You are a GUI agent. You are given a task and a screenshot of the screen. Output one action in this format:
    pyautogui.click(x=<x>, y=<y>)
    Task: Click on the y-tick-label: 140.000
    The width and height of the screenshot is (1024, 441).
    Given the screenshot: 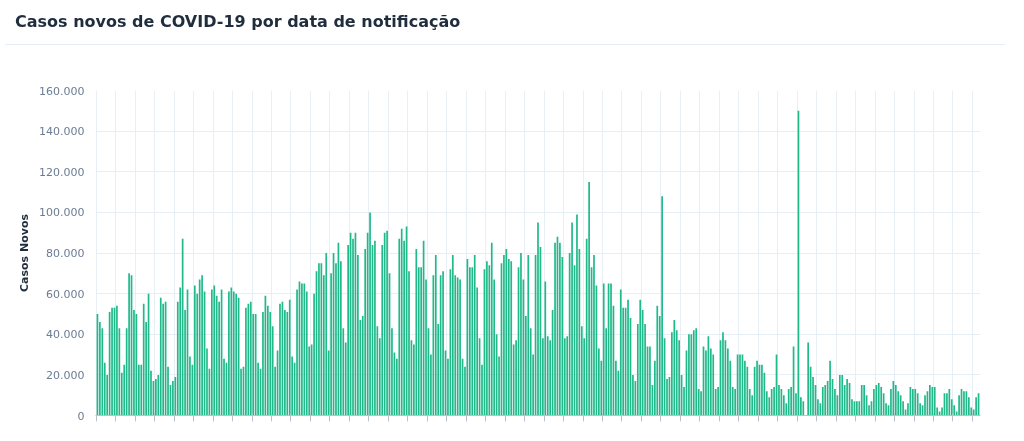 What is the action you would take?
    pyautogui.click(x=62, y=132)
    